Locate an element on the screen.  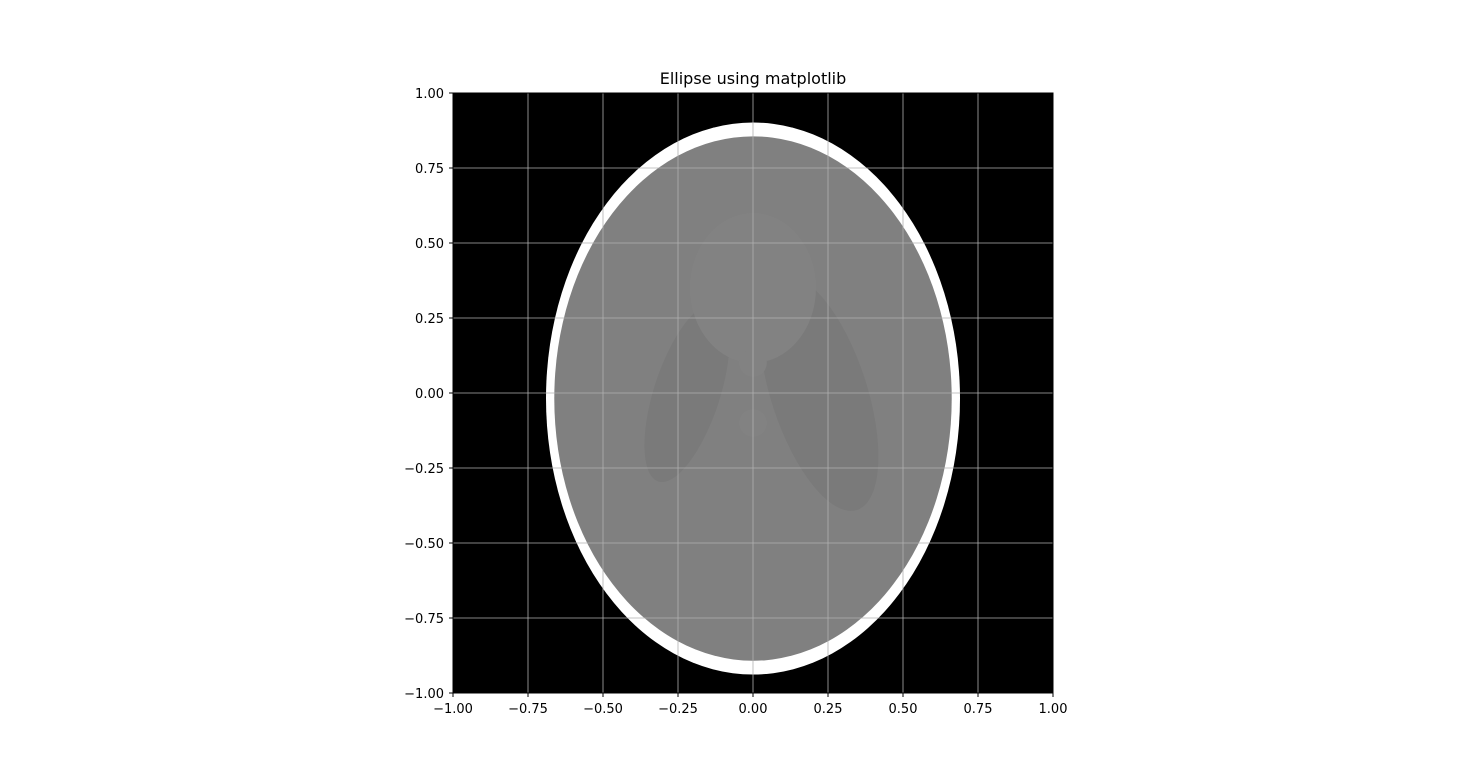
x-tick-label: −0.75 is located at coordinates (528, 709).